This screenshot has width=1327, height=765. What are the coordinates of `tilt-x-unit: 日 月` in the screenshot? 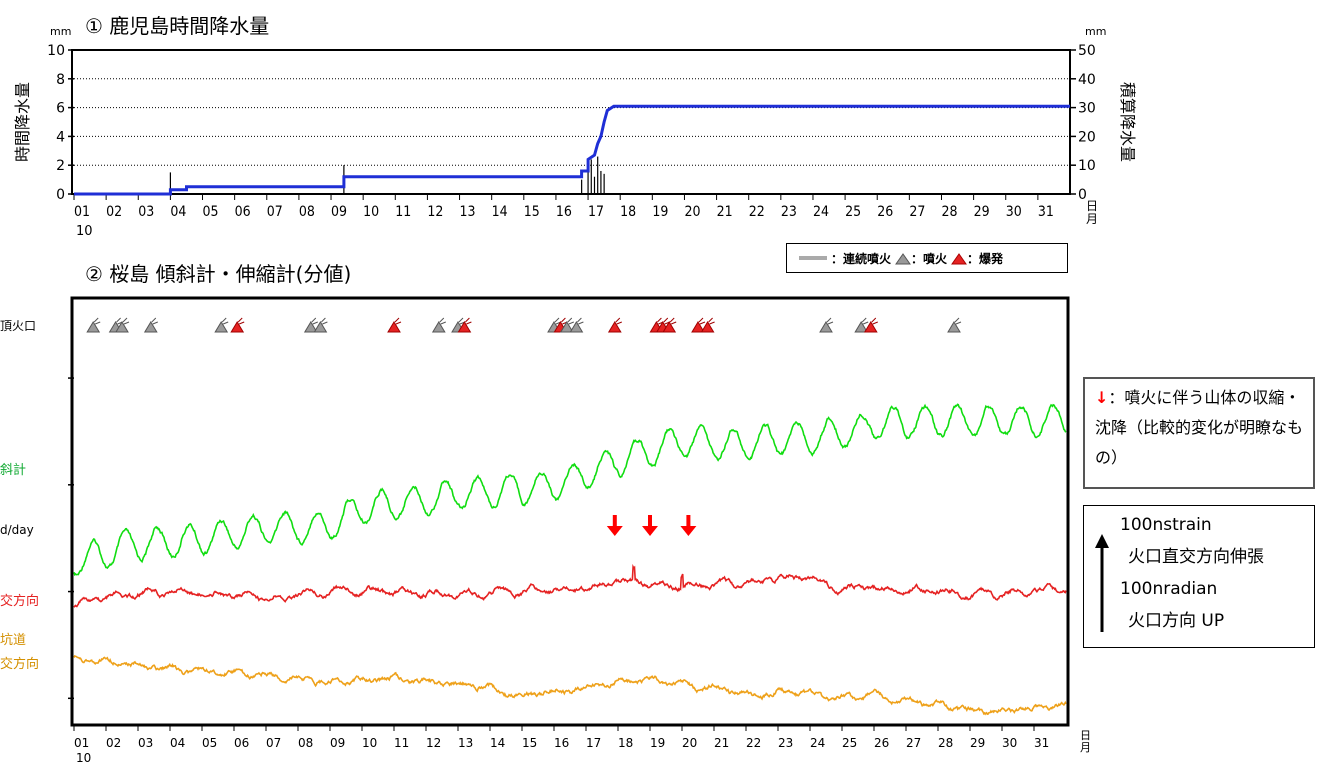 It's located at (1087, 741).